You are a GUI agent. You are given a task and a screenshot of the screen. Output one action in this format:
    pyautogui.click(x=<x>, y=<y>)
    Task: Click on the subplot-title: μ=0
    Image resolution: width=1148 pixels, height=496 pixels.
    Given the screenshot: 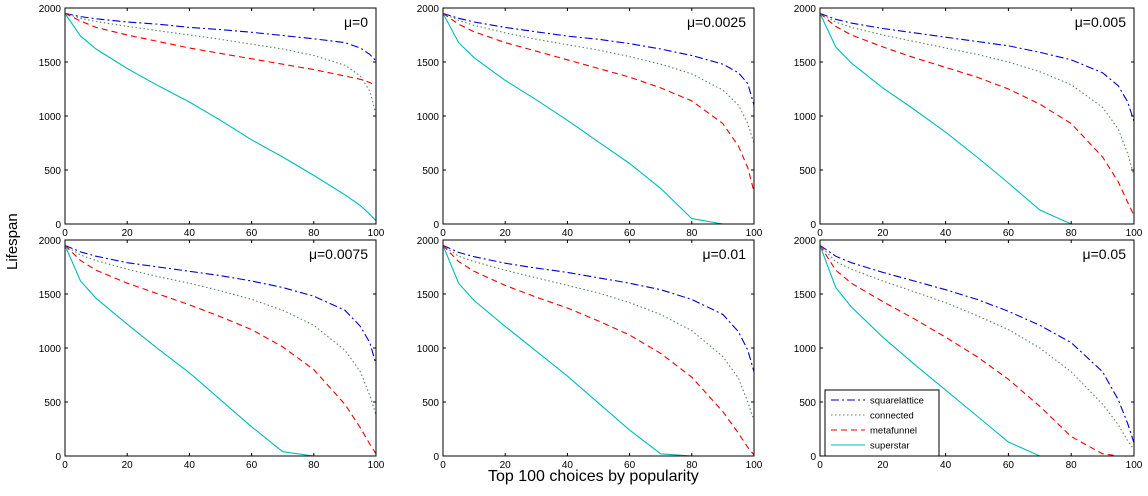 What is the action you would take?
    pyautogui.click(x=356, y=22)
    